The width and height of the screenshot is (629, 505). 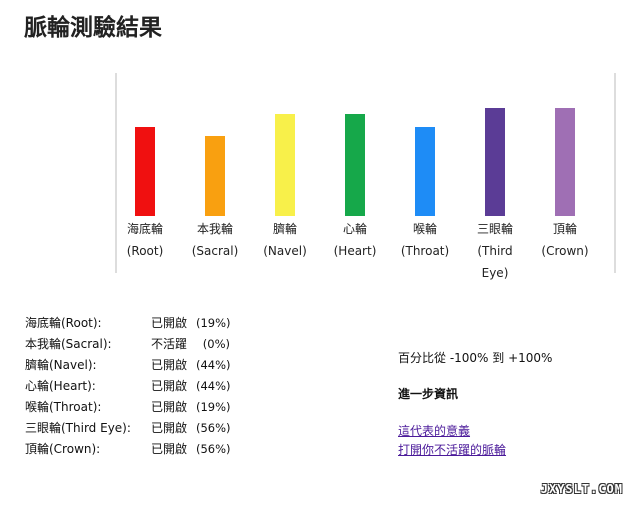 What do you see at coordinates (355, 240) in the screenshot?
I see `chart-category-label: 心輪 (Heart)` at bounding box center [355, 240].